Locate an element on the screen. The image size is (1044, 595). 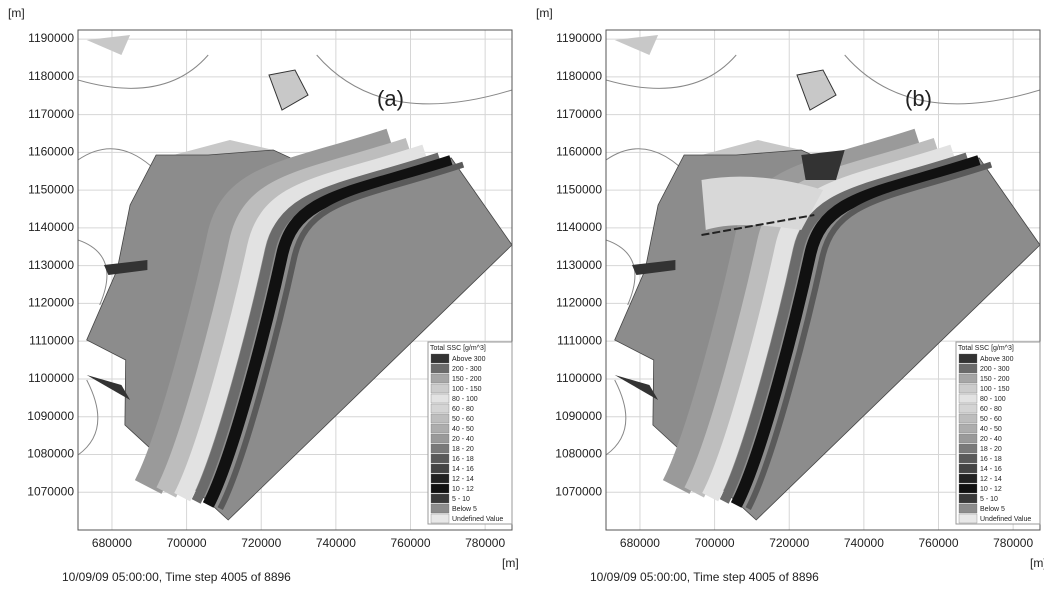
y-tick-label: 1080000 is located at coordinates (50, 454).